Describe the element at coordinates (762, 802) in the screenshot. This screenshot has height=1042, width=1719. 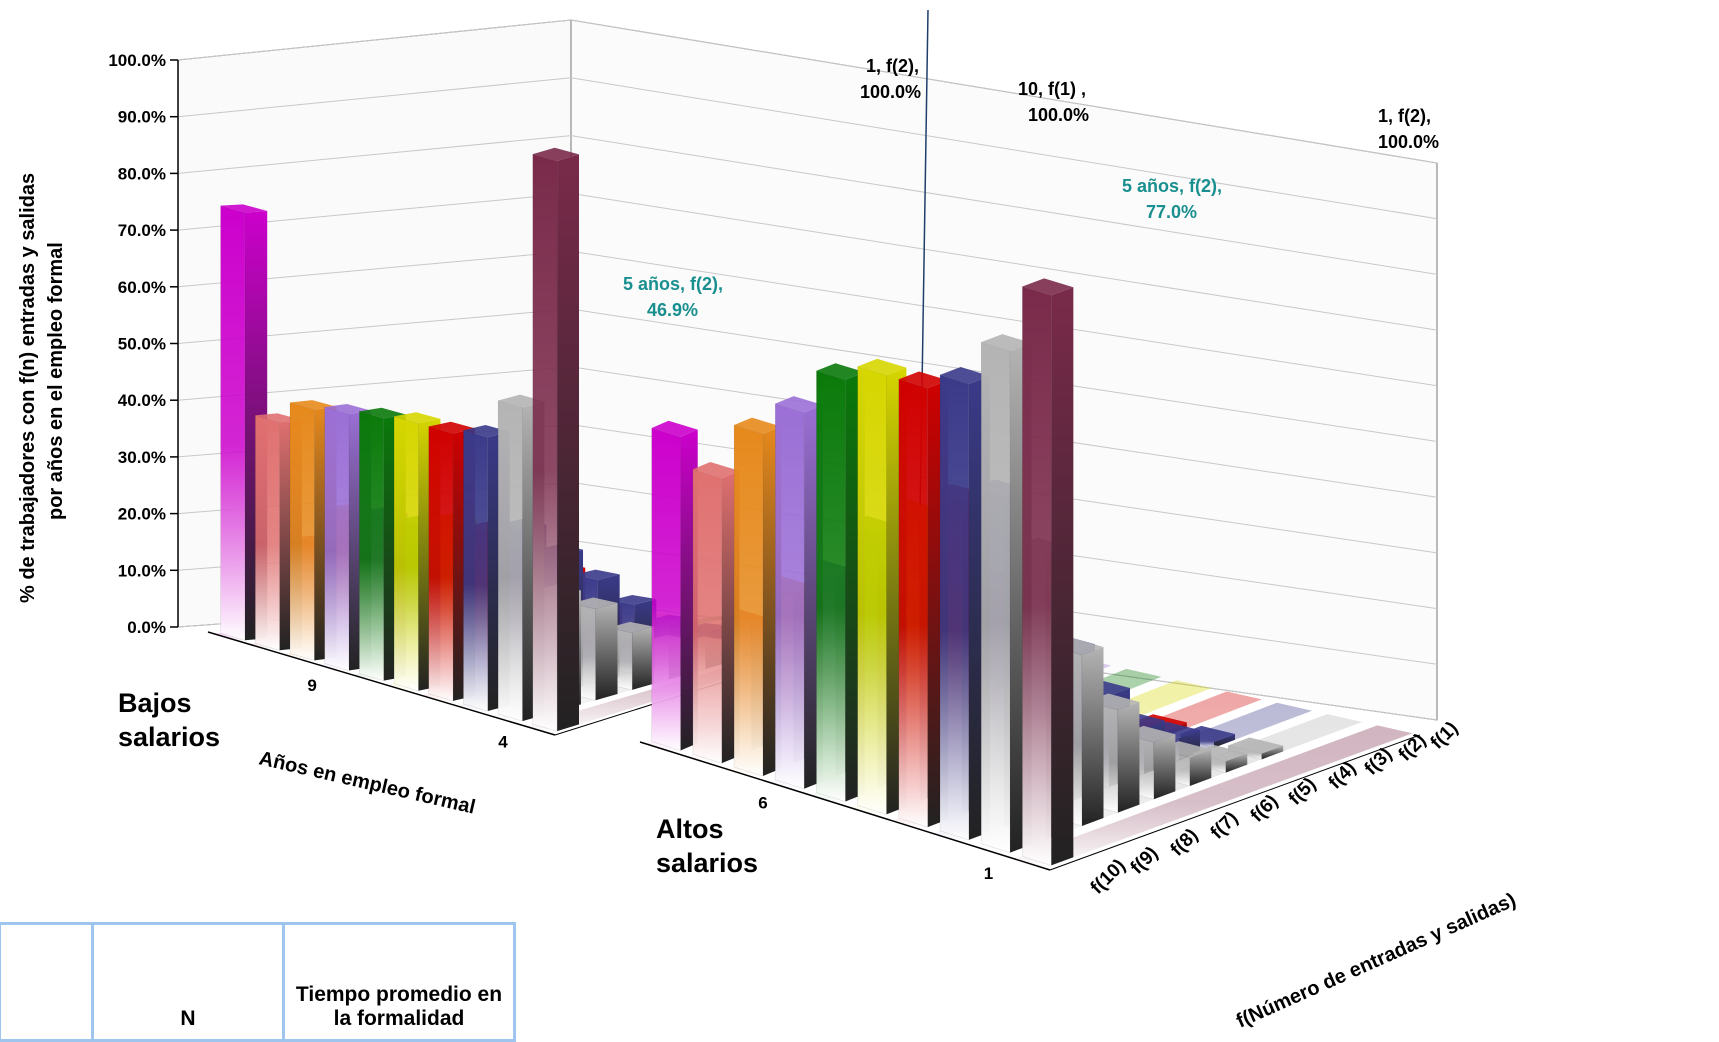
I see `x-tick-label: 6` at that location.